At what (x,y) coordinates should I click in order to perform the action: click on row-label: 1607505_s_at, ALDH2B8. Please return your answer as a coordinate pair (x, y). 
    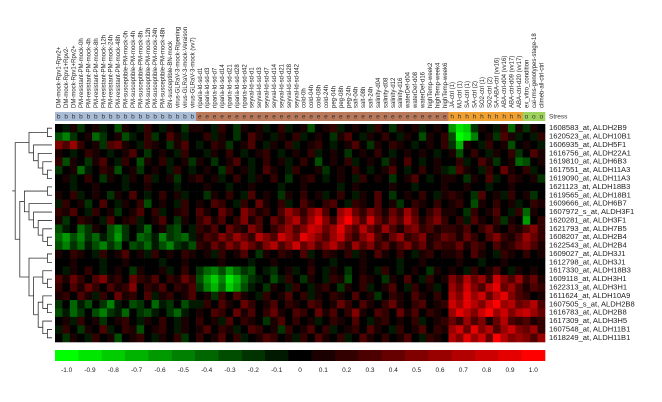
    Looking at the image, I should click on (592, 303).